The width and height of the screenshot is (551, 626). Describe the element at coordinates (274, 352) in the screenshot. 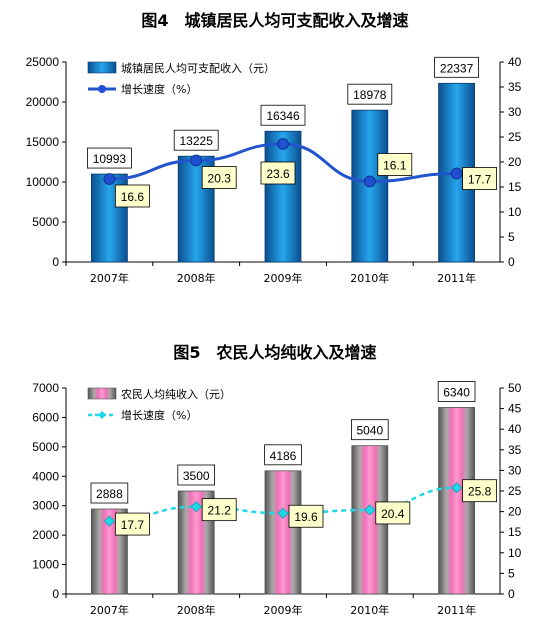

I see `chart-title: 图5 农民人均纯收入及增速` at that location.